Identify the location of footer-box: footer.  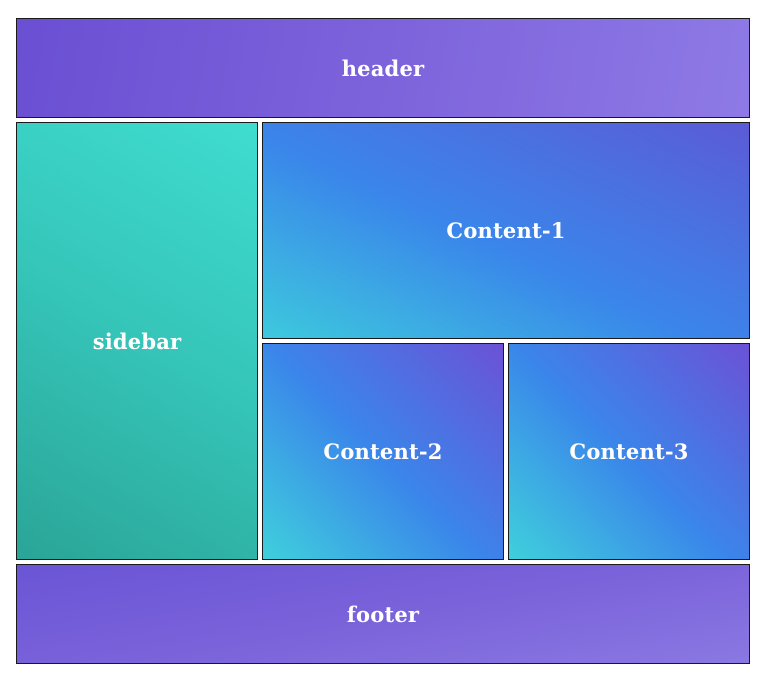
(383, 614).